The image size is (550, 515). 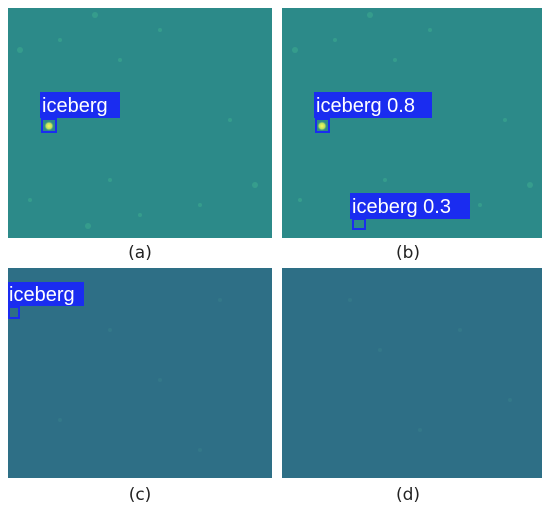 What do you see at coordinates (408, 253) in the screenshot?
I see `caption: (b)` at bounding box center [408, 253].